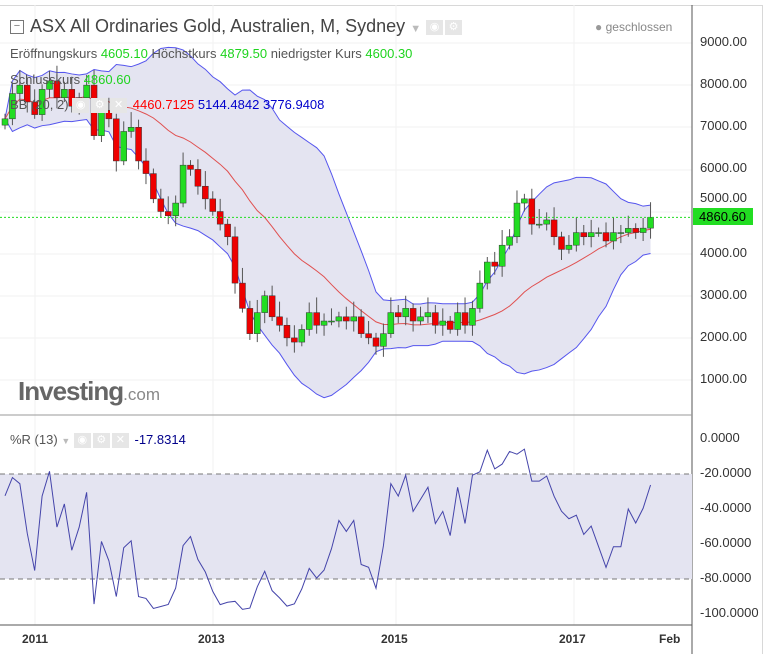 Image resolution: width=769 pixels, height=654 pixels. I want to click on close-label: Schlusskurs, so click(45, 79).